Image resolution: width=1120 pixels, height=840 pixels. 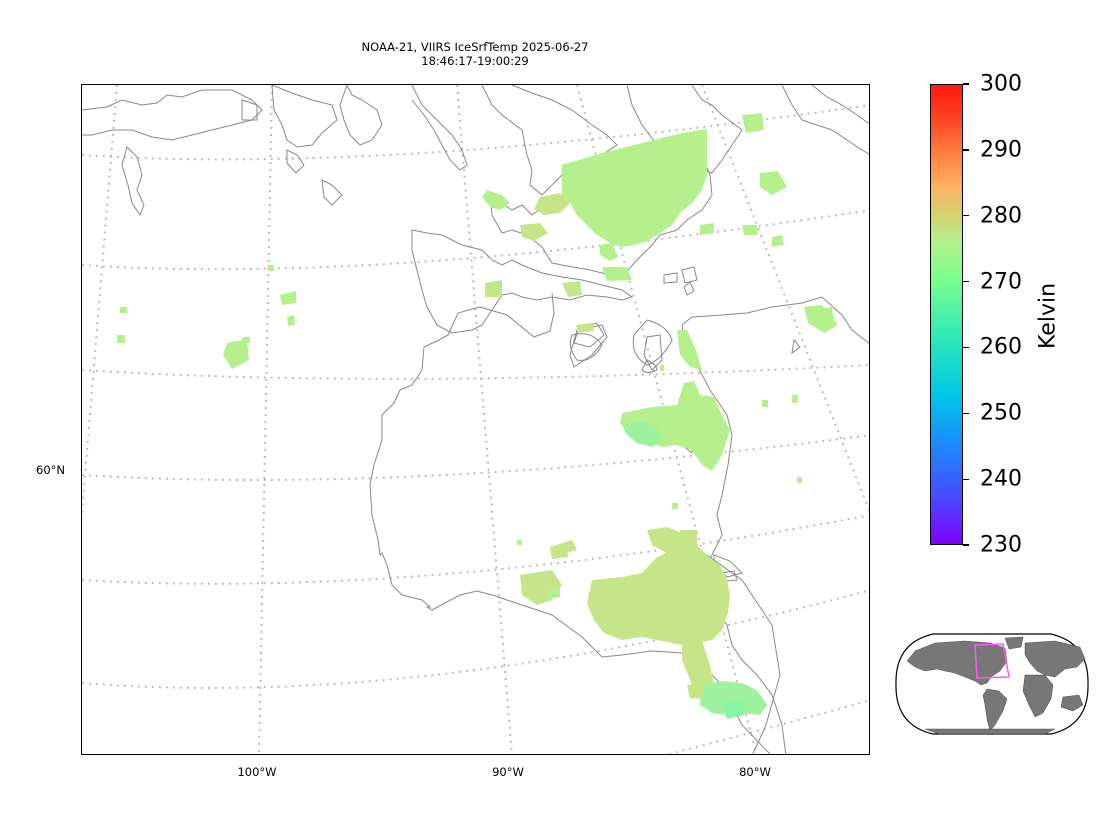 I want to click on colorbar-tick-label: 270, so click(x=1001, y=282).